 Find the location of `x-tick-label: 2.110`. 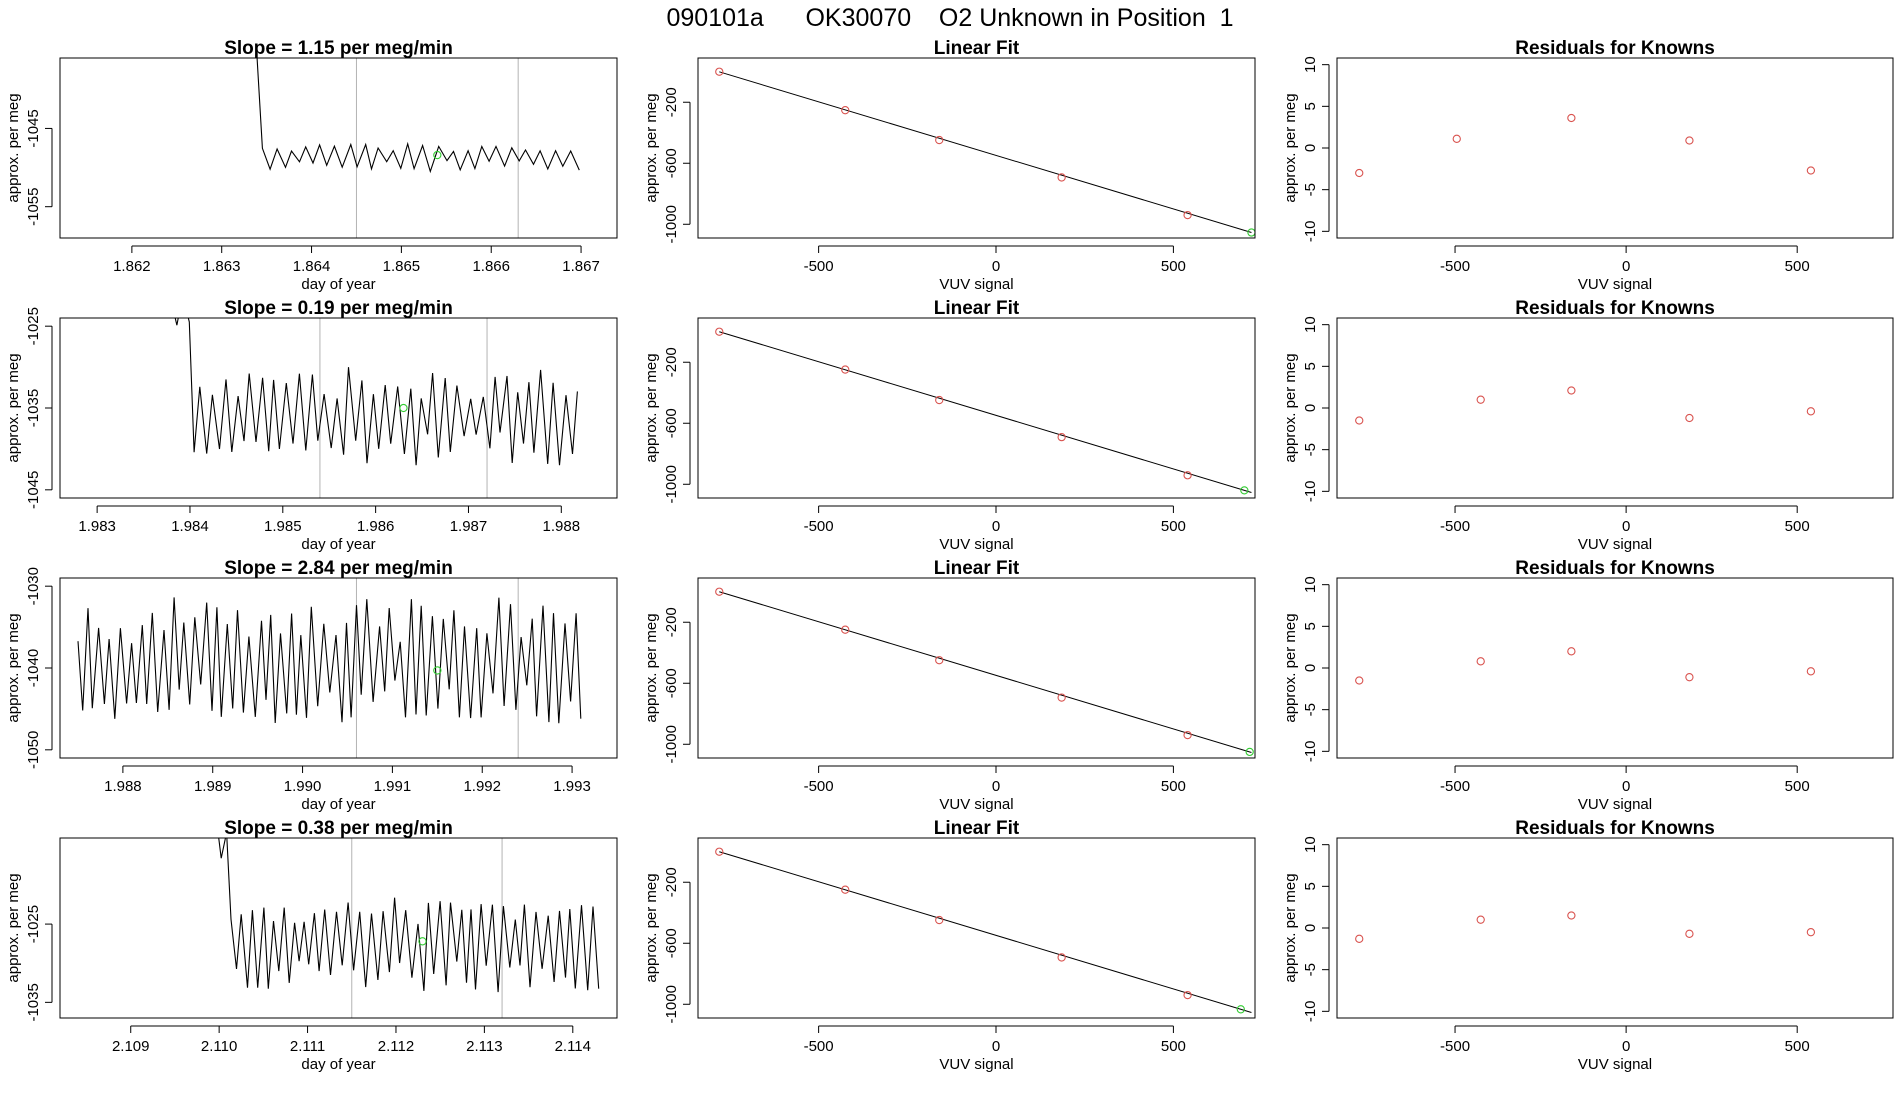

x-tick-label: 2.110 is located at coordinates (219, 1046).